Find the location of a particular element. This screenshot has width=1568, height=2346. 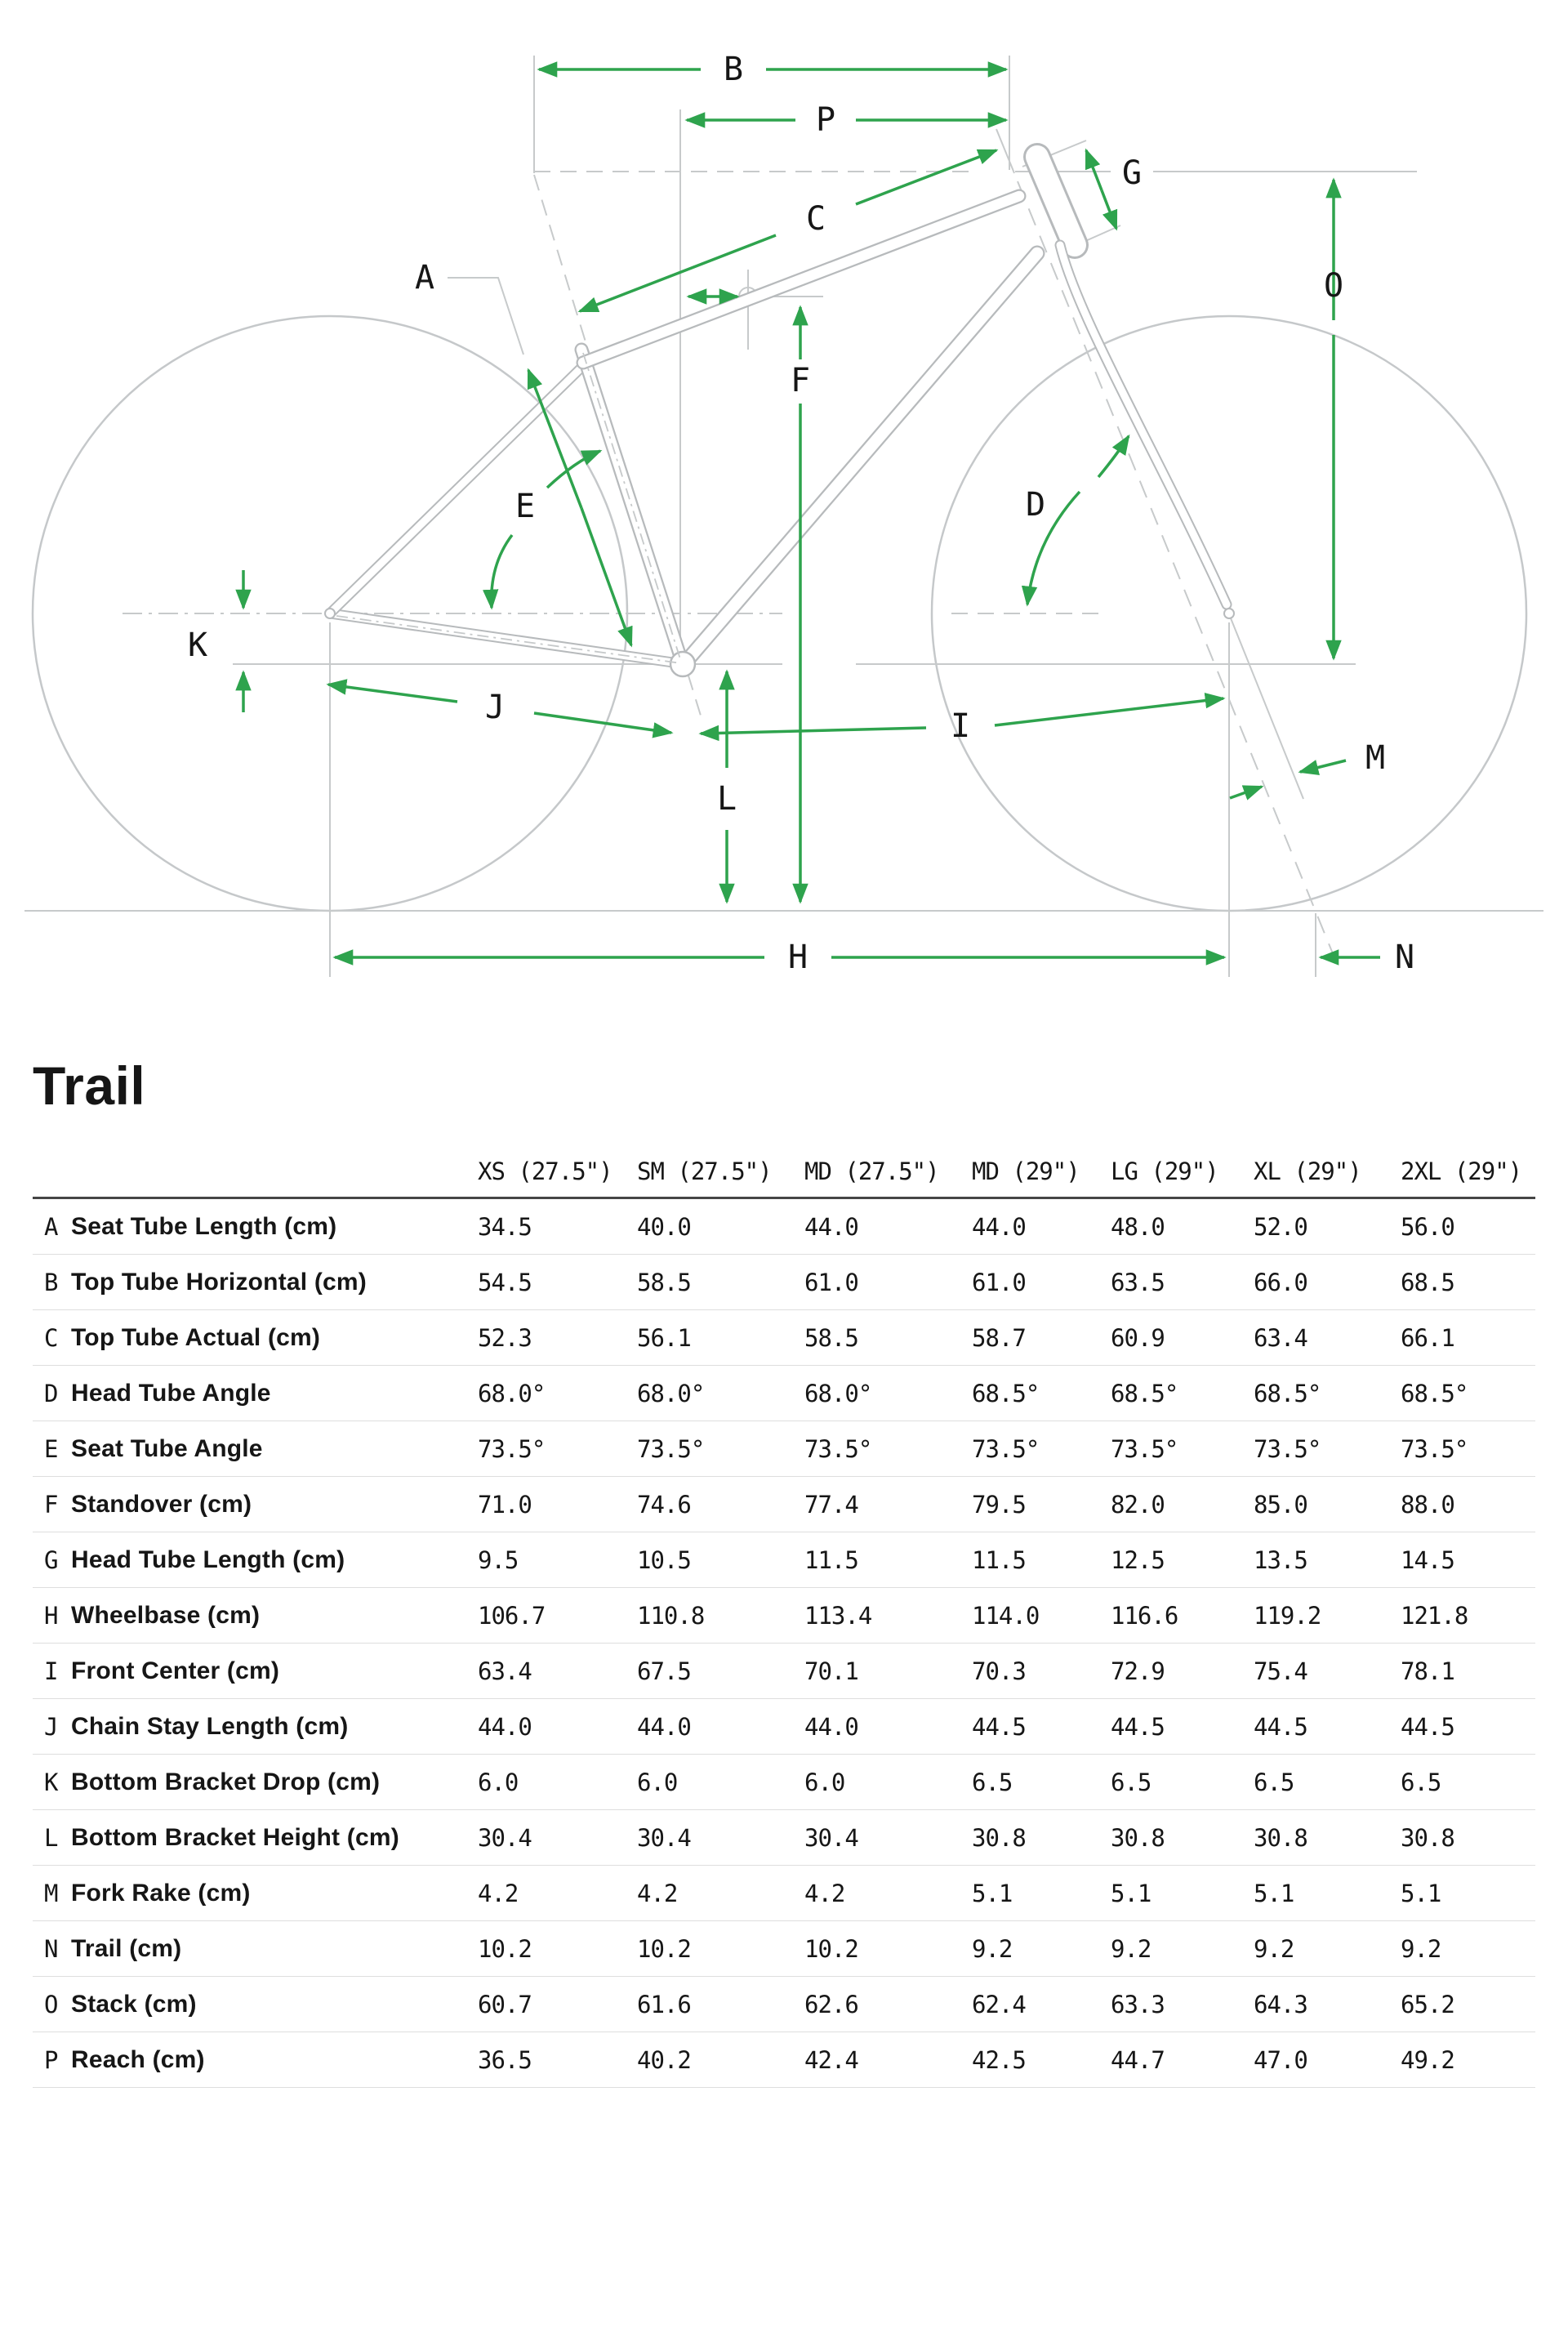

row-label: Stack (cm) is located at coordinates (134, 2004).